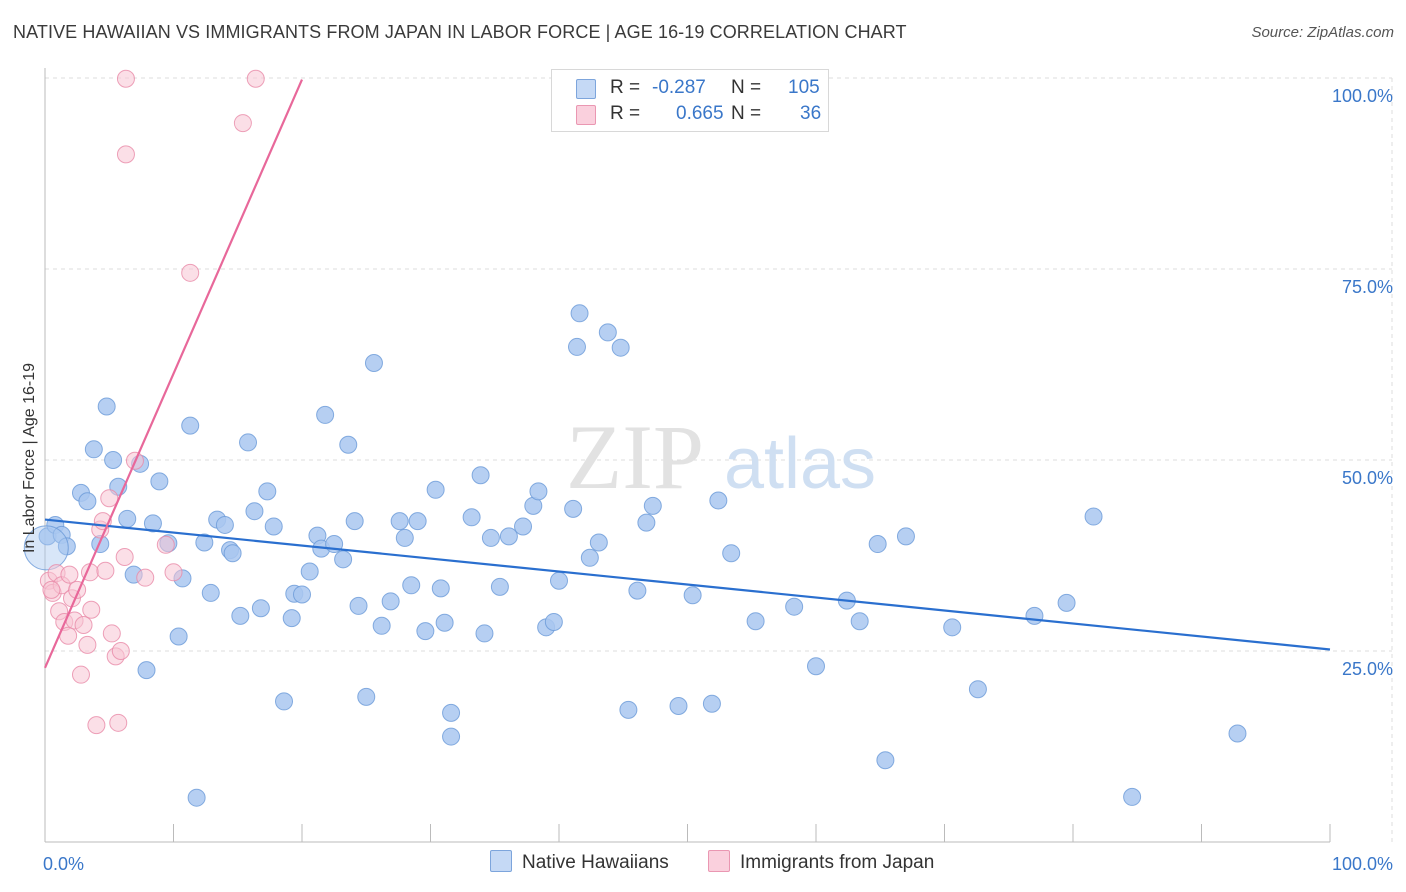 This screenshot has width=1406, height=892. What do you see at coordinates (811, 113) in the screenshot?
I see `legend-n-value: 36` at bounding box center [811, 113].